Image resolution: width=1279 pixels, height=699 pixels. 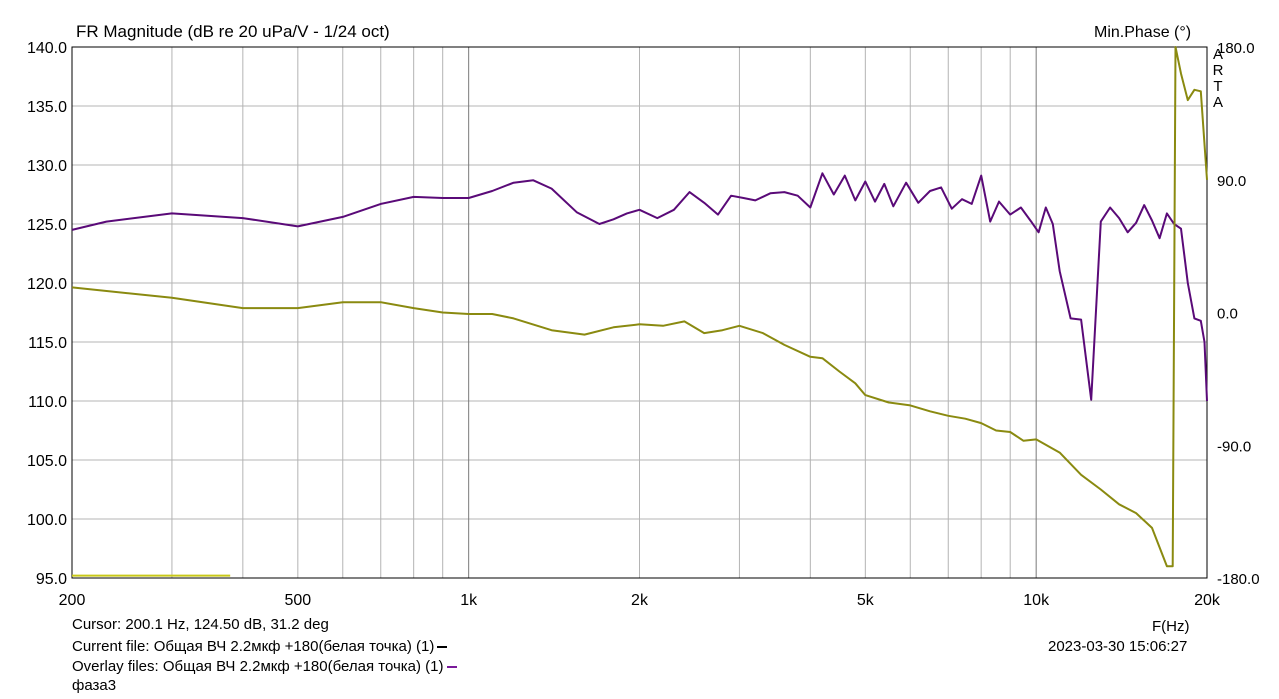 I want to click on y-left-tick-label: 125.0, so click(x=47, y=225).